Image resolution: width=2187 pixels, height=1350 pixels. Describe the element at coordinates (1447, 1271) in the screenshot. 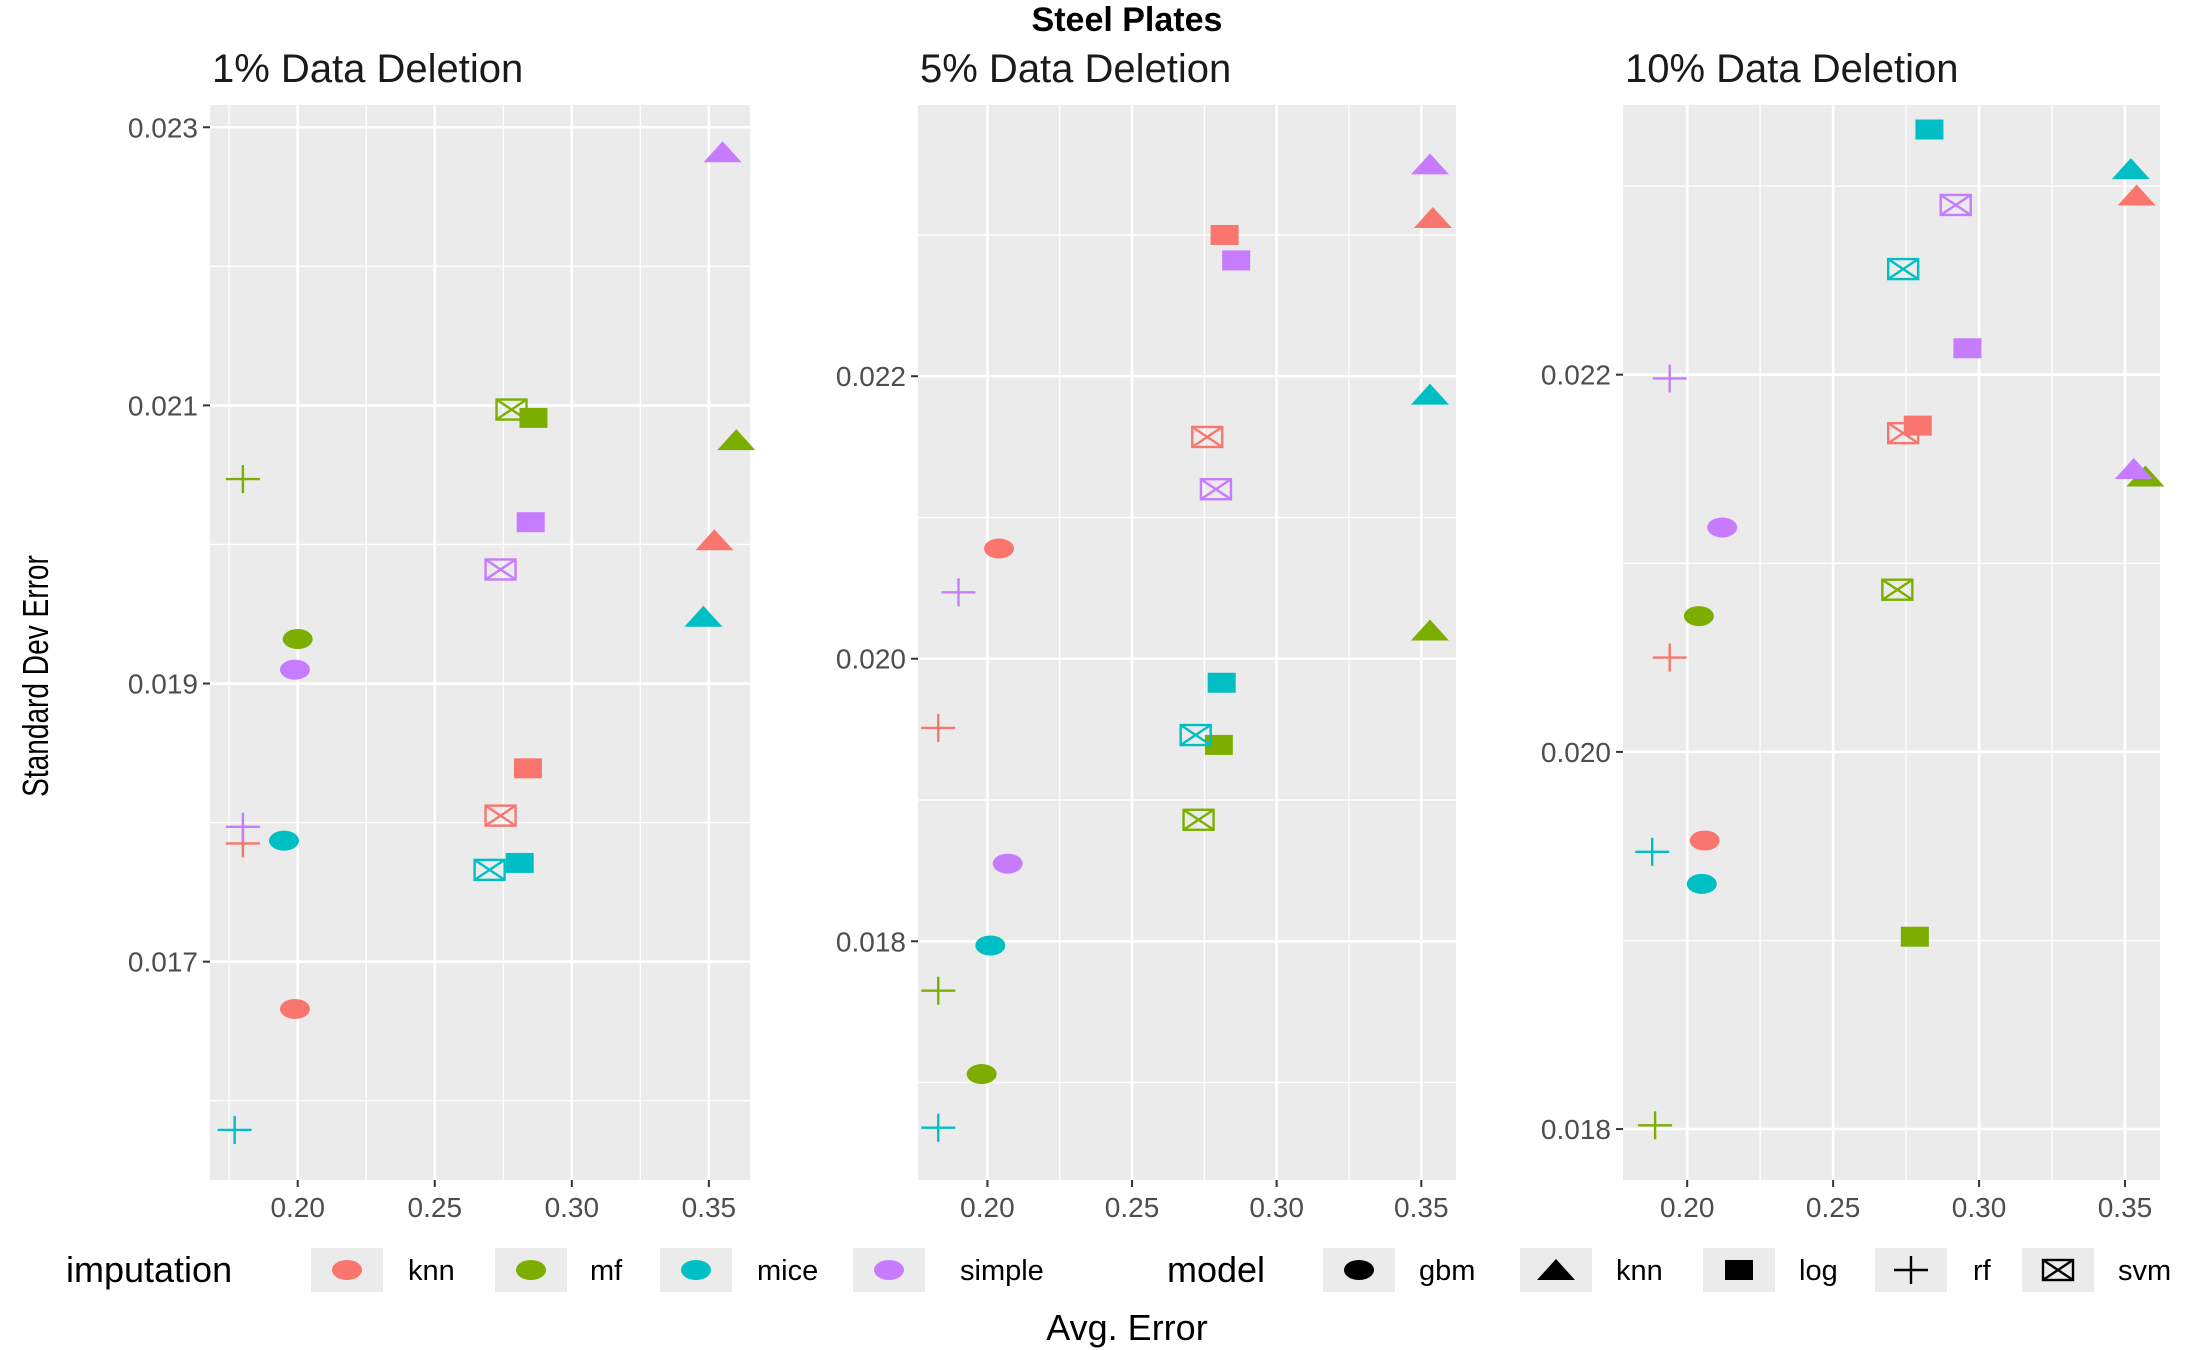

I see `legend-label-model-gbm: gbm` at that location.